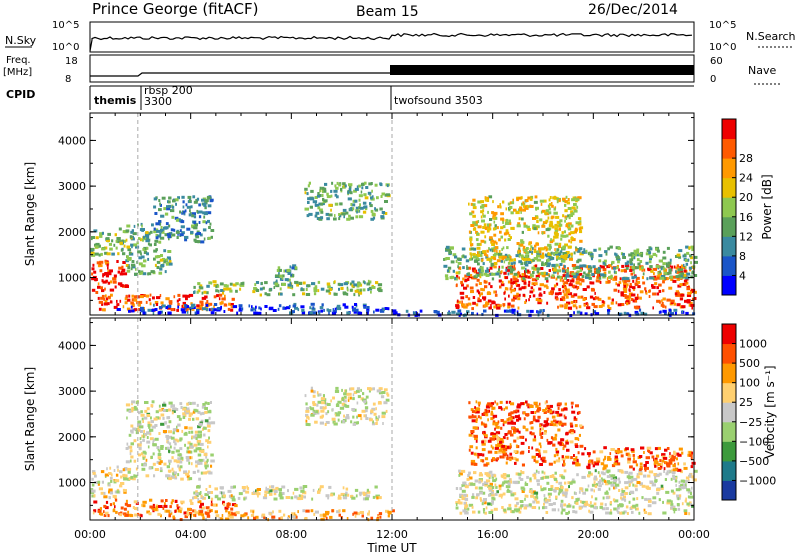 The height and width of the screenshot is (554, 800). What do you see at coordinates (749, 383) in the screenshot?
I see `colorbar-tick-label: 100` at bounding box center [749, 383].